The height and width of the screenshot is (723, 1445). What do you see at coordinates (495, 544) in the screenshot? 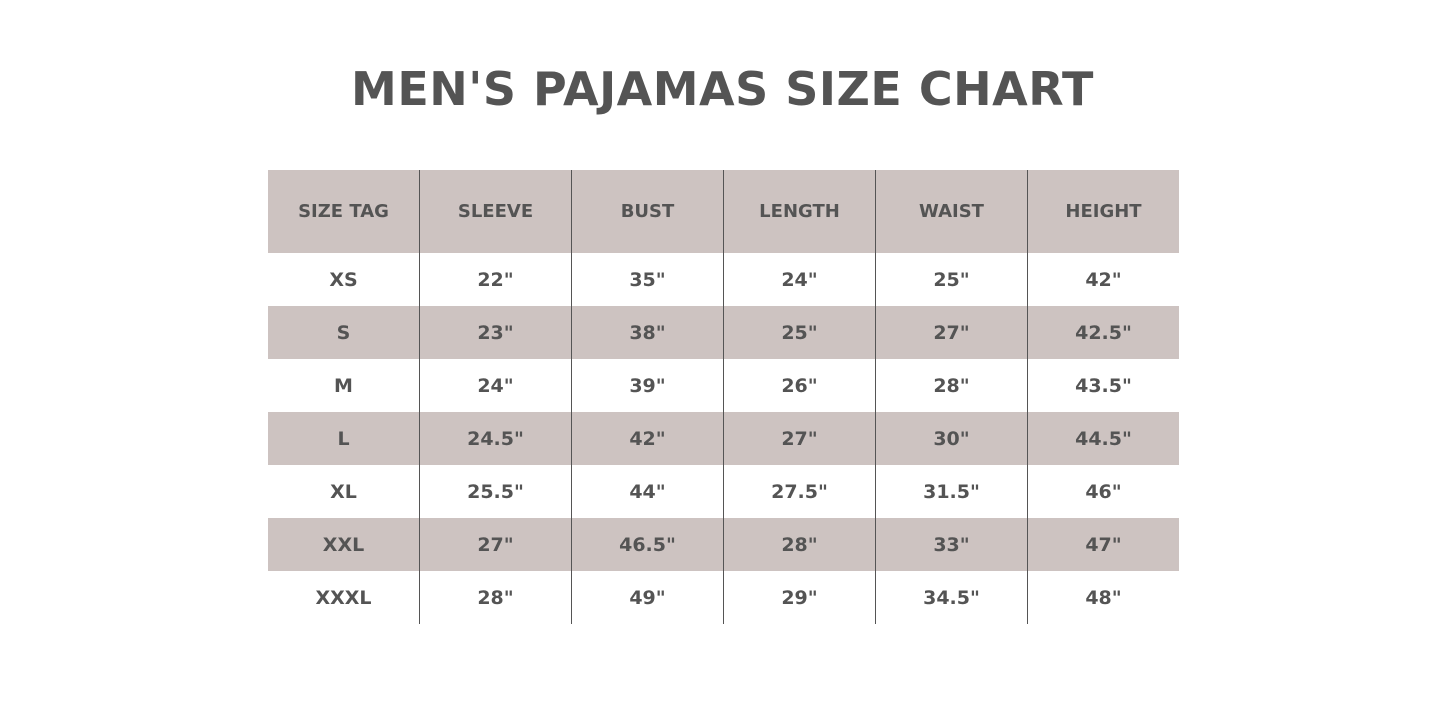
I see `table-cell-sleeve: 27"` at bounding box center [495, 544].